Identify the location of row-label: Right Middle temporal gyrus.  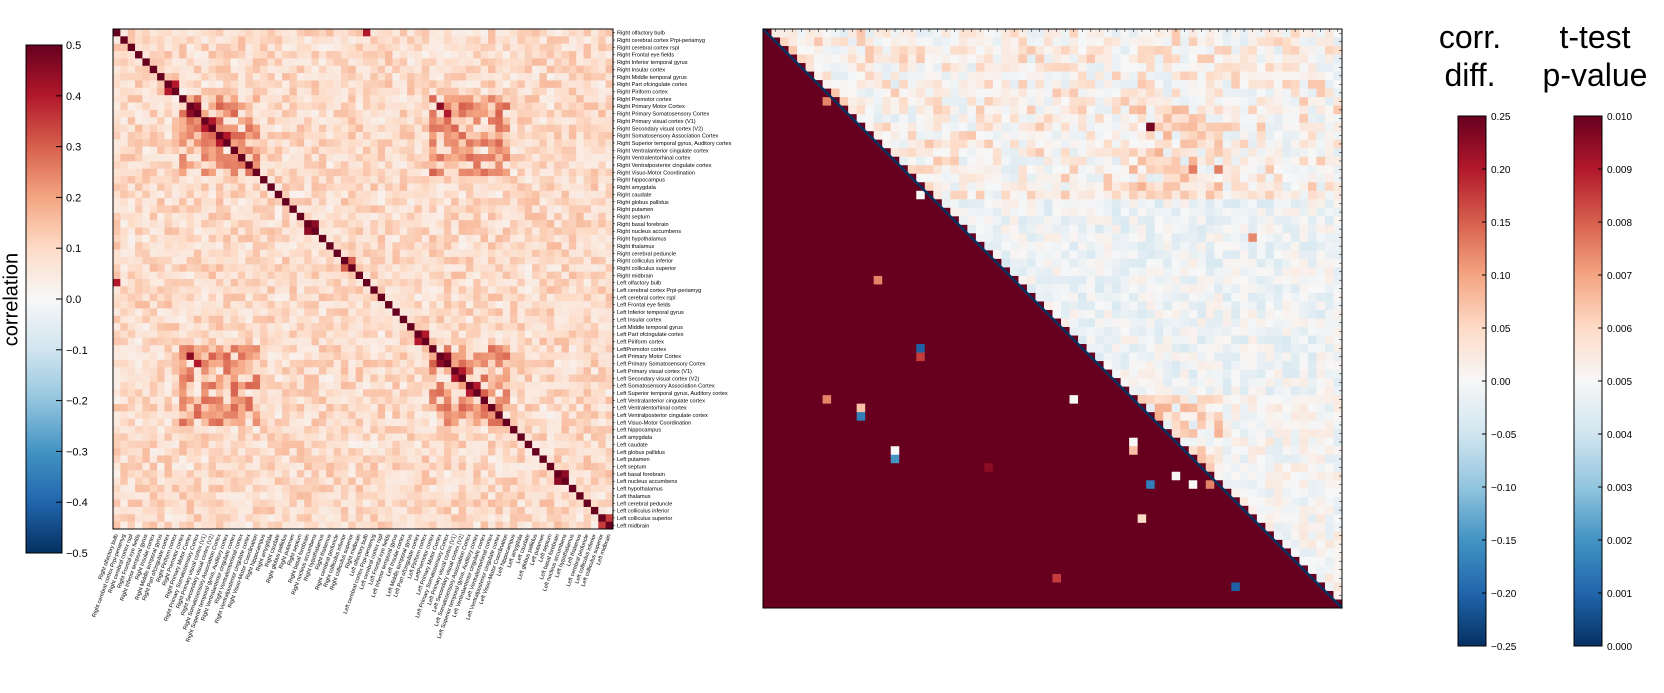
(652, 78).